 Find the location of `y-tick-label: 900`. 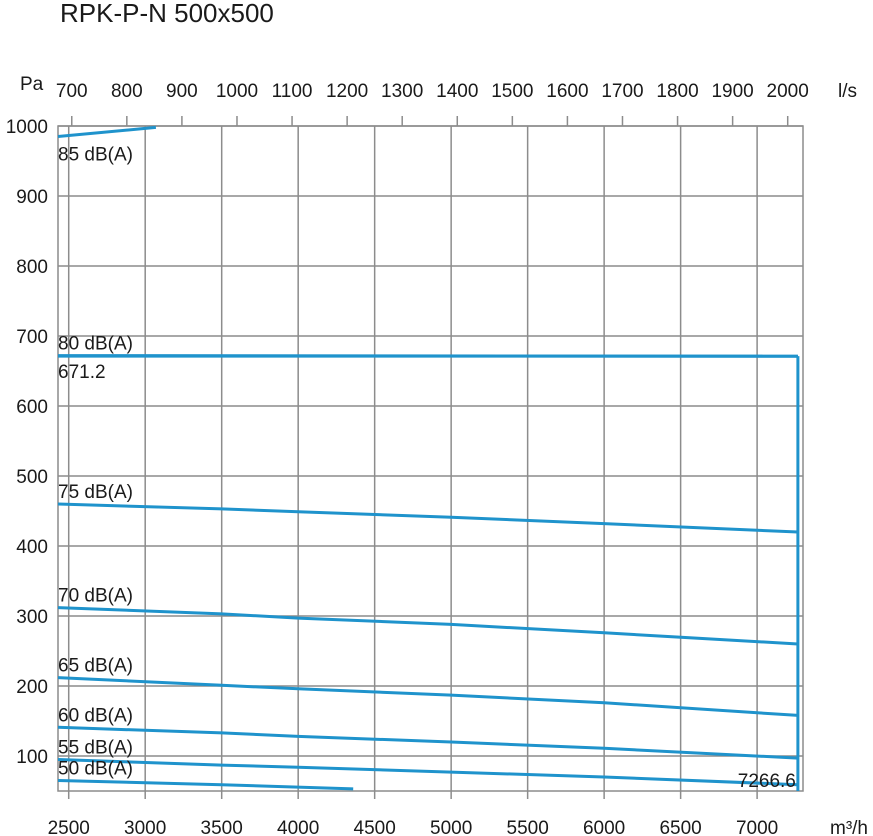

y-tick-label: 900 is located at coordinates (32, 197).